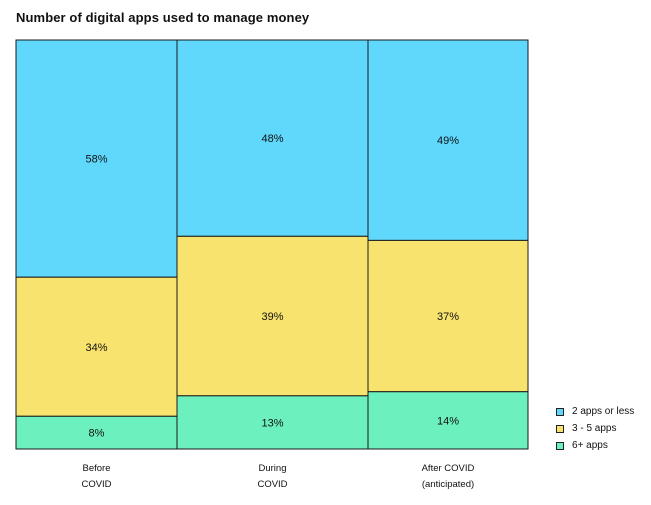 The image size is (651, 505). I want to click on data-label: 49%, so click(448, 141).